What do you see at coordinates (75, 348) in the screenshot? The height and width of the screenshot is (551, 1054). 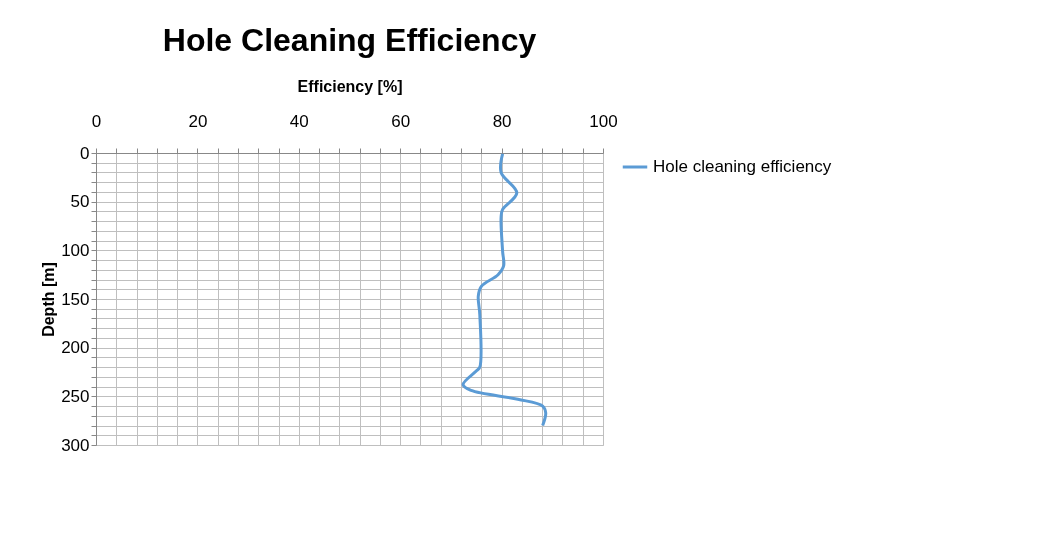 I see `y-tick-label: 200` at bounding box center [75, 348].